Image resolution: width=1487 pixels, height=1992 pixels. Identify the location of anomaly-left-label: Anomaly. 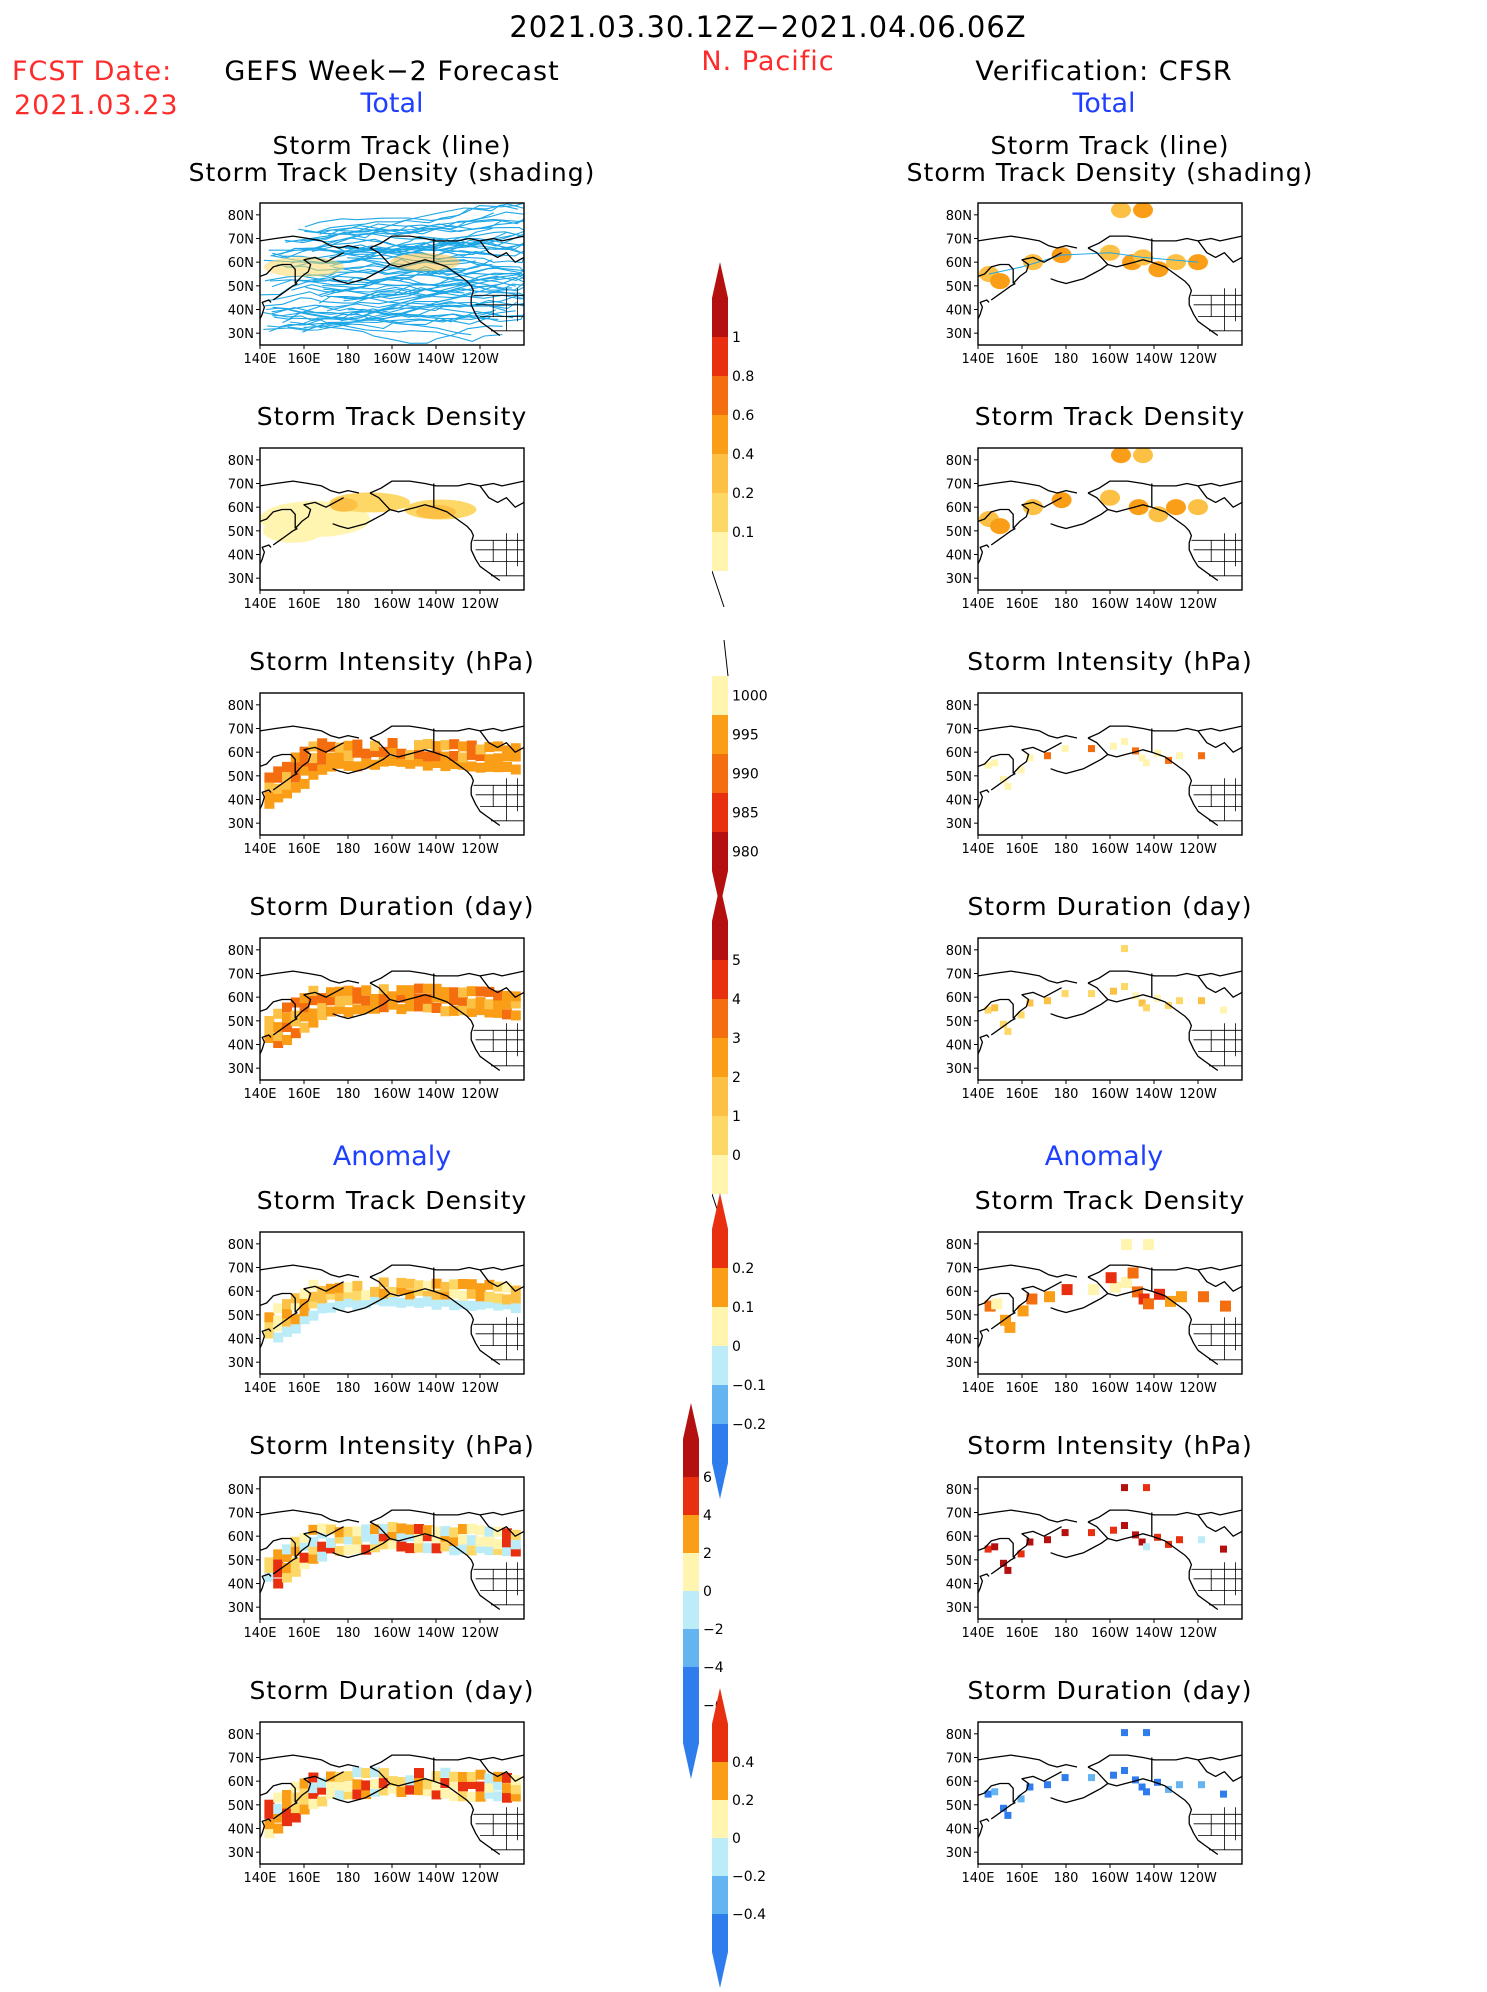
(392, 1156).